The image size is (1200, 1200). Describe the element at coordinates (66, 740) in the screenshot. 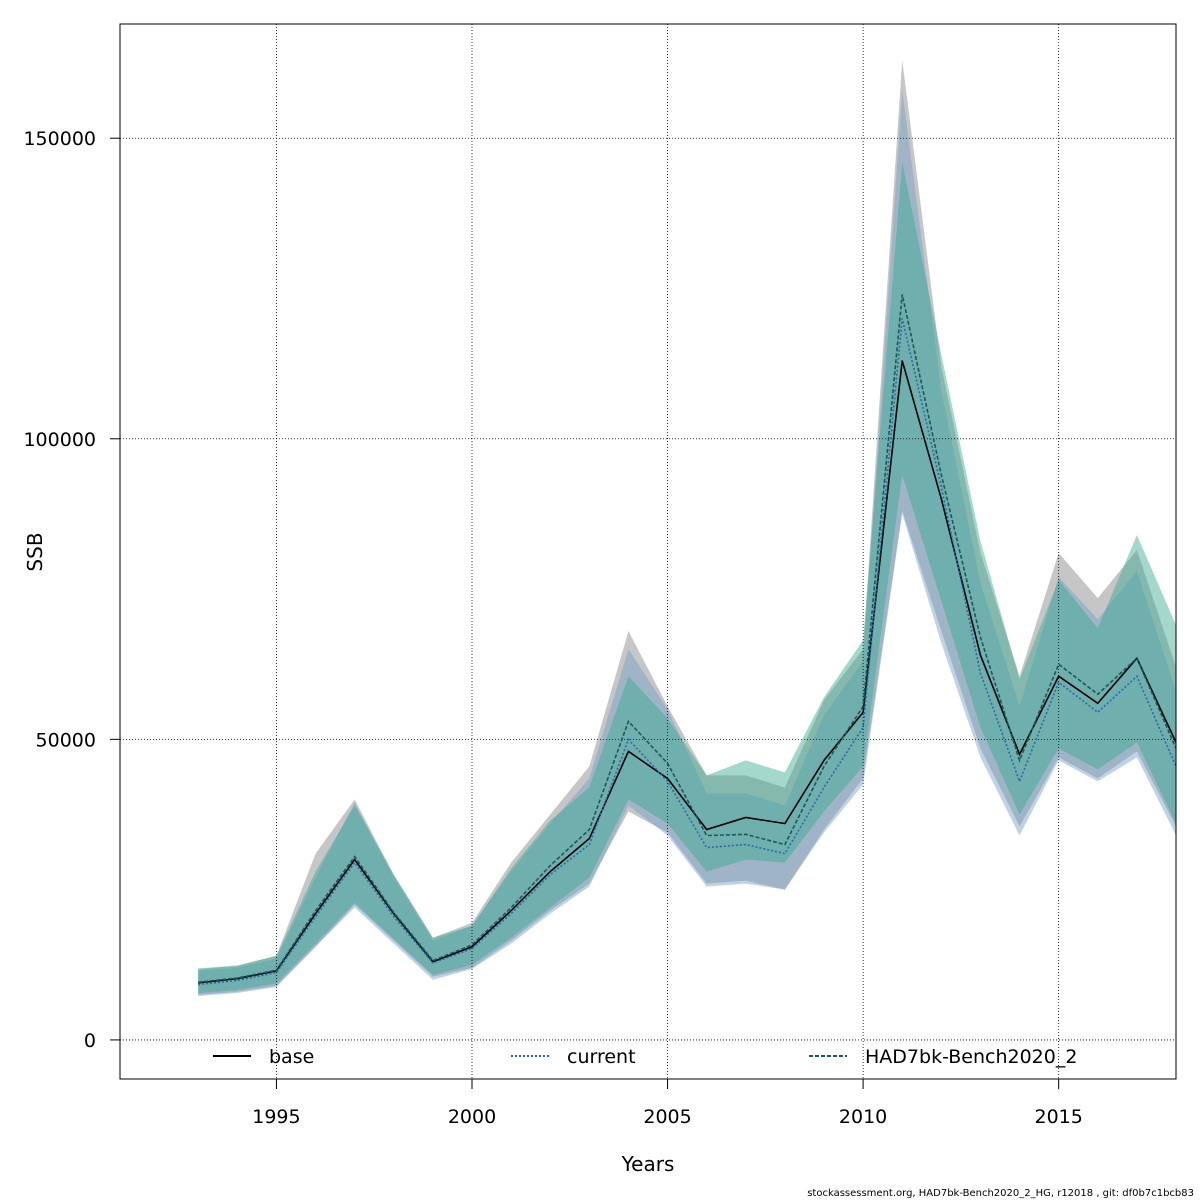

I see `y-tick-label-1: 50000` at that location.